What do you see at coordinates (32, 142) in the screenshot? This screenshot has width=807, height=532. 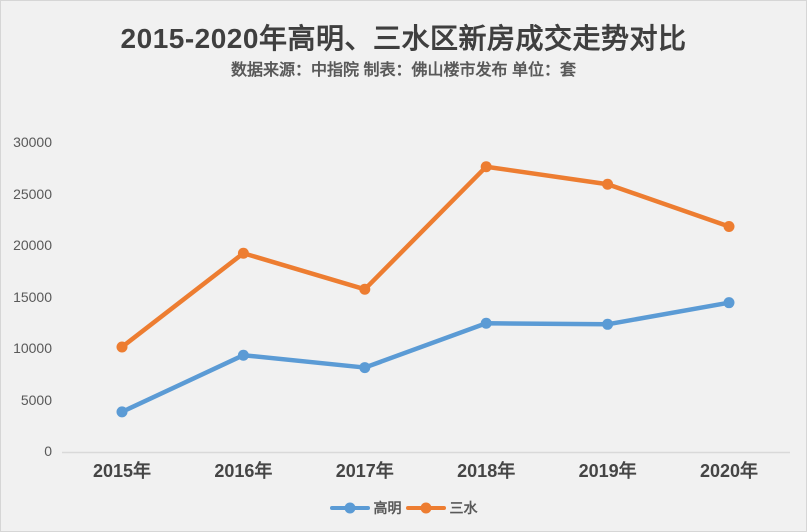 I see `y-tick-label: 30000` at bounding box center [32, 142].